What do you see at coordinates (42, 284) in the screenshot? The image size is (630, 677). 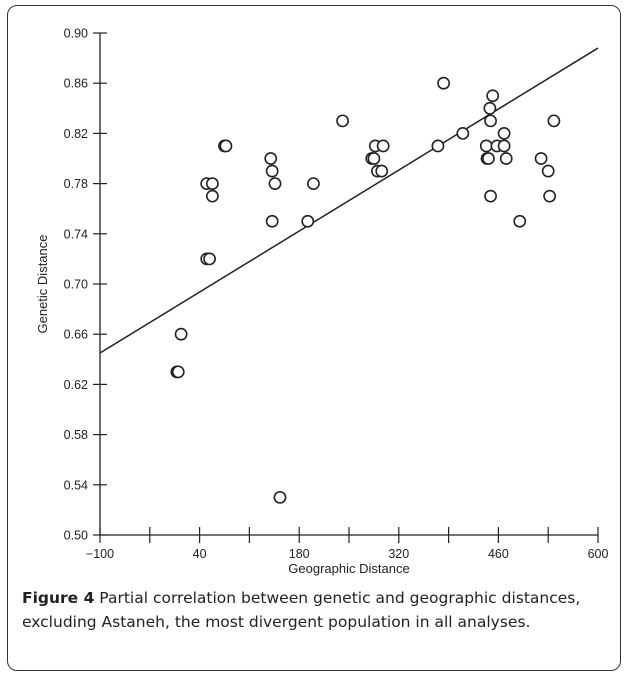 I see `y-axis-title: Genetic Distance` at bounding box center [42, 284].